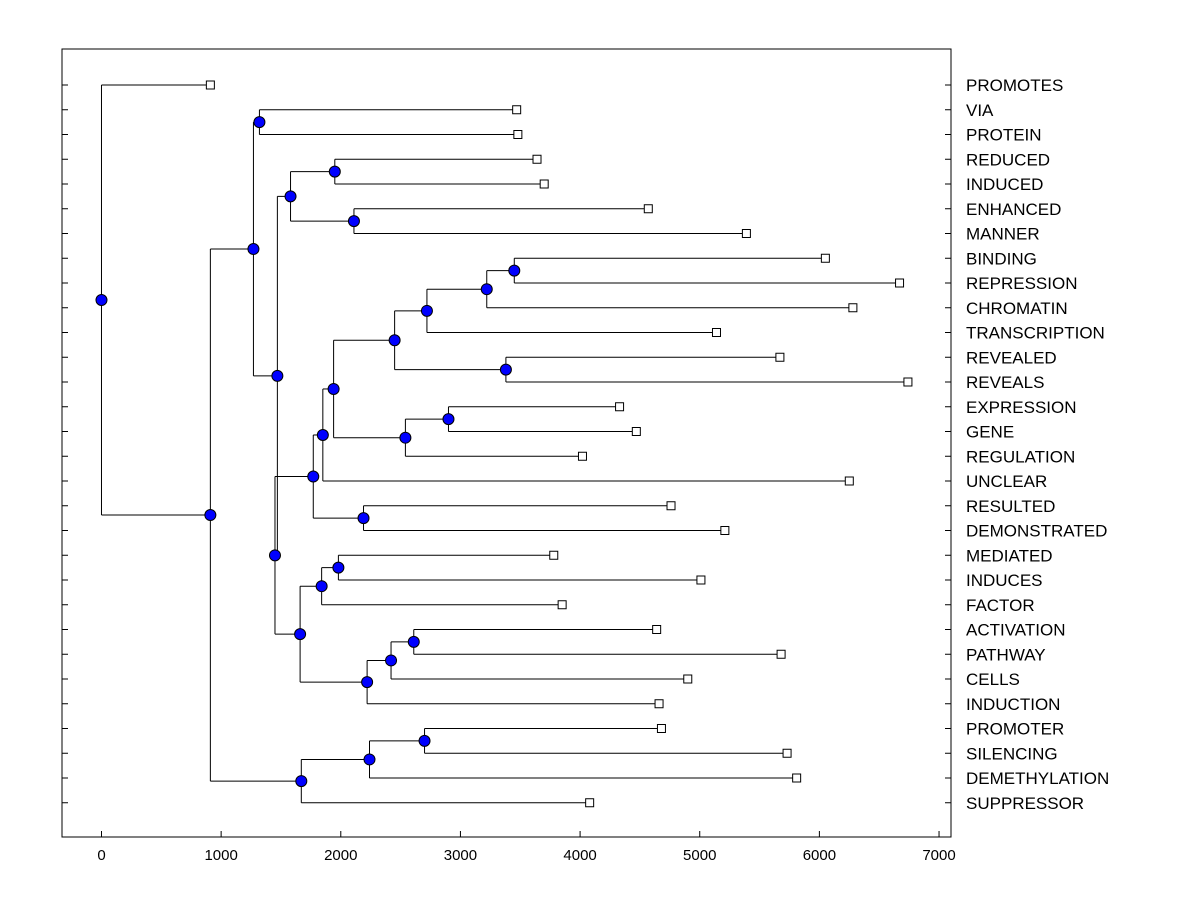 The height and width of the screenshot is (900, 1200). I want to click on leaf-label: MEDIATED, so click(1009, 555).